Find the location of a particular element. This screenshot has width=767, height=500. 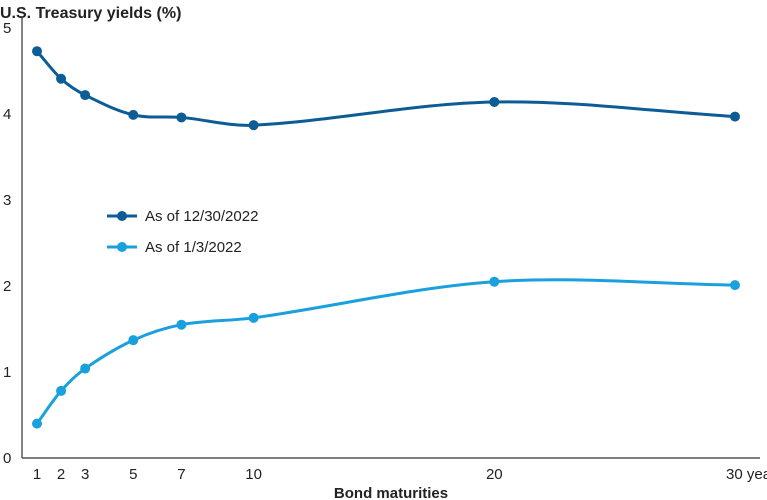

legend-marker-jan-2022 is located at coordinates (122, 247).